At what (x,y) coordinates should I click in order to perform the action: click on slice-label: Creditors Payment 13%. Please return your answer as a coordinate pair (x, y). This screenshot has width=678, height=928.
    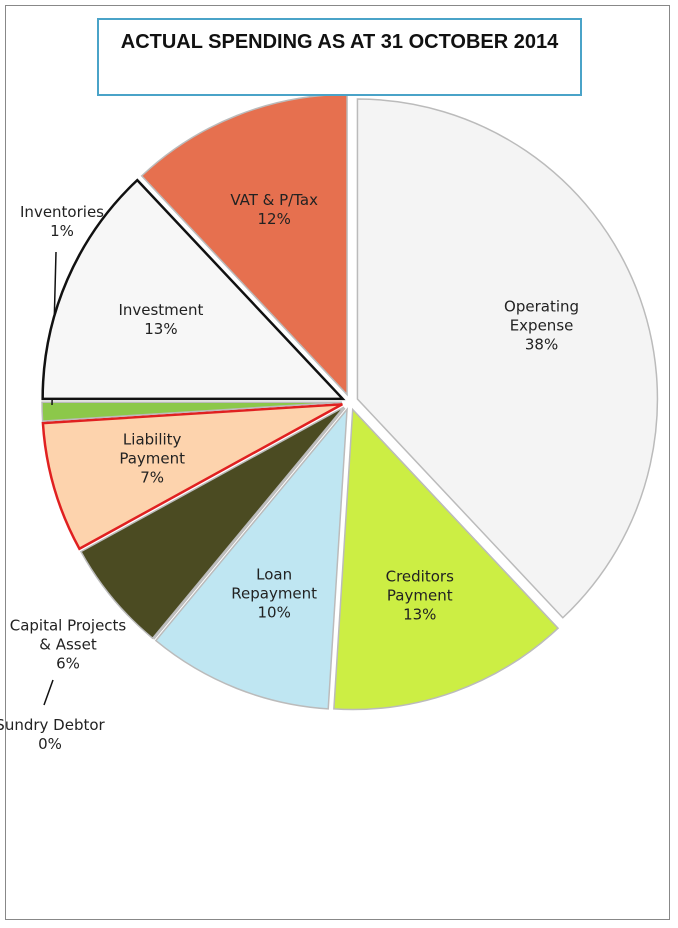
    Looking at the image, I should click on (420, 595).